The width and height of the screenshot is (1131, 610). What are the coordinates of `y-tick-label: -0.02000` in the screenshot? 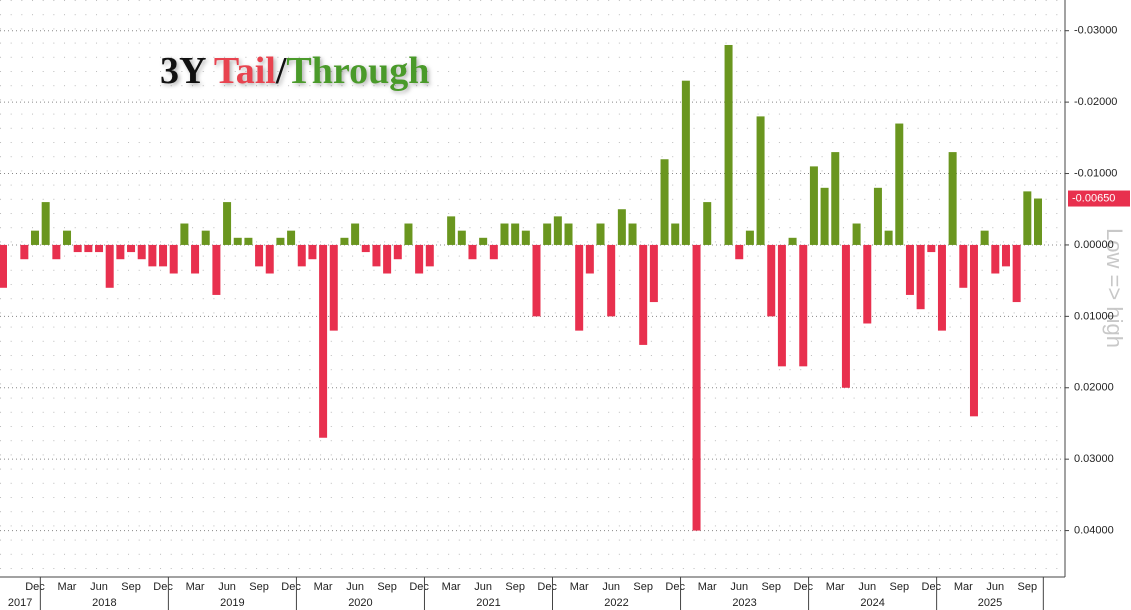 It's located at (1095, 102).